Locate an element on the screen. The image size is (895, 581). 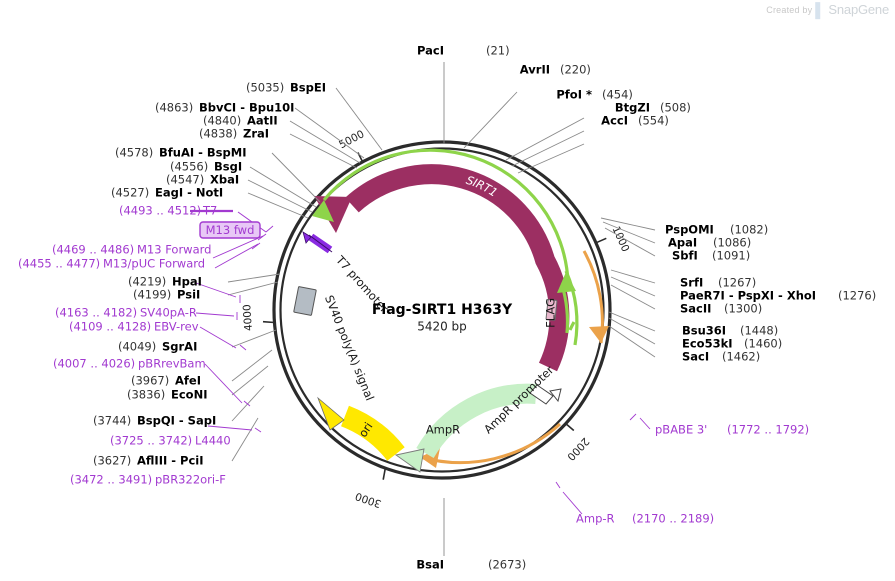
watermark-prefix: Created by is located at coordinates (789, 9).